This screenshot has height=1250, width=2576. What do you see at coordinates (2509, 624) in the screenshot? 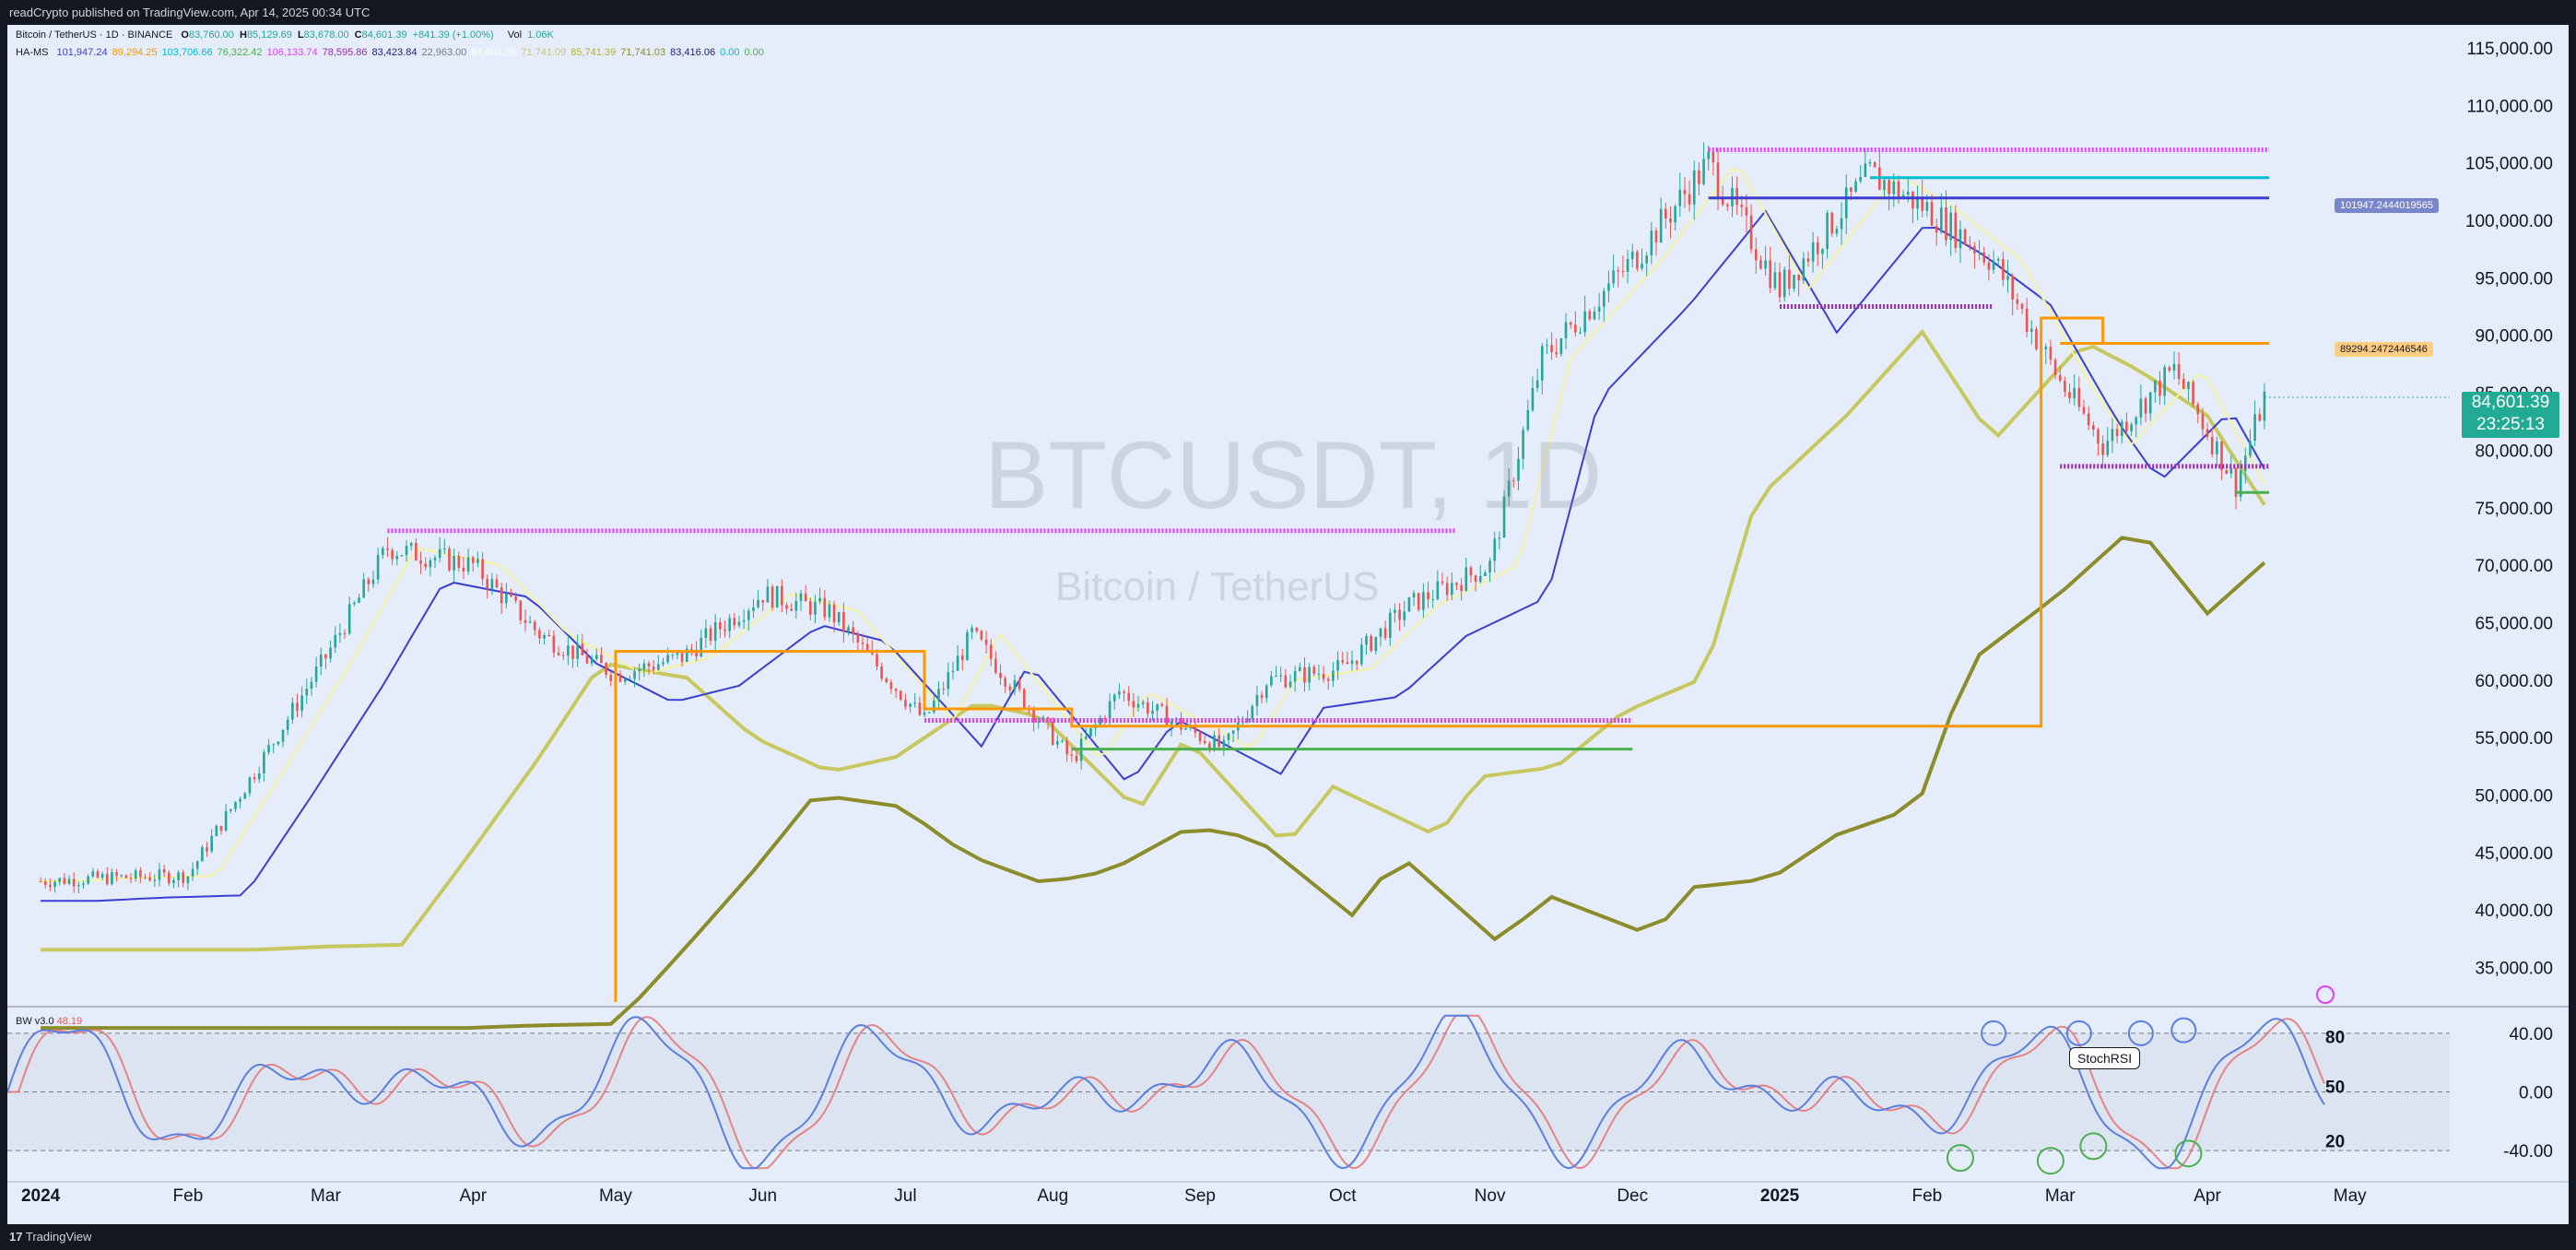
I see `price-axis-background` at bounding box center [2509, 624].